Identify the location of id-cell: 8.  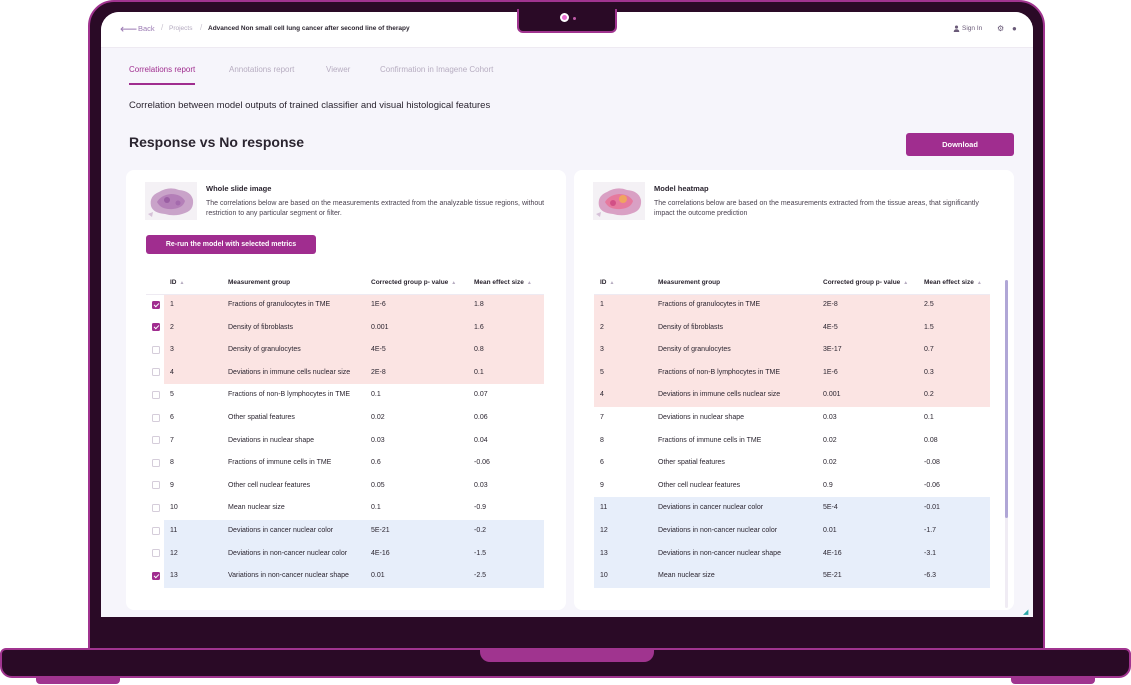
(623, 441).